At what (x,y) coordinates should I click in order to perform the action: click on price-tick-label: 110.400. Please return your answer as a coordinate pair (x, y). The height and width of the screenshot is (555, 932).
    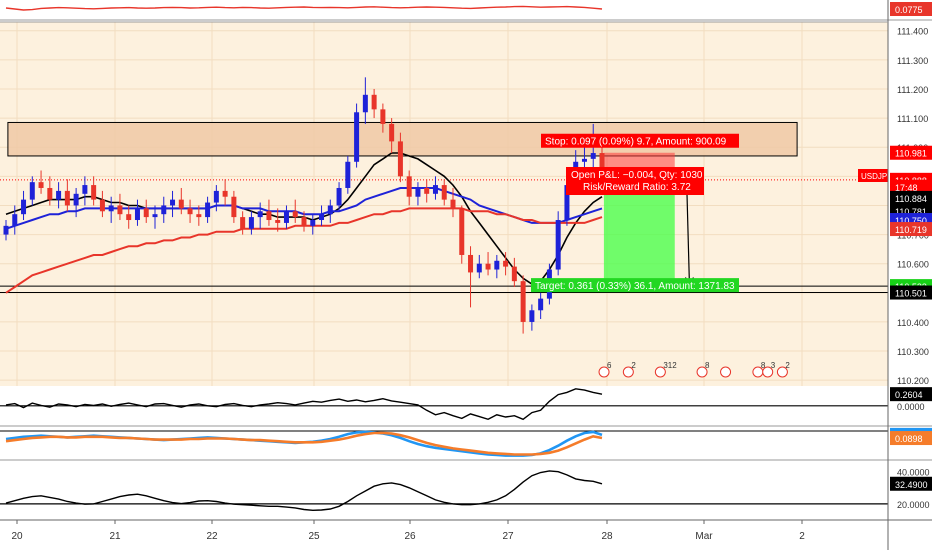
    Looking at the image, I should click on (913, 323).